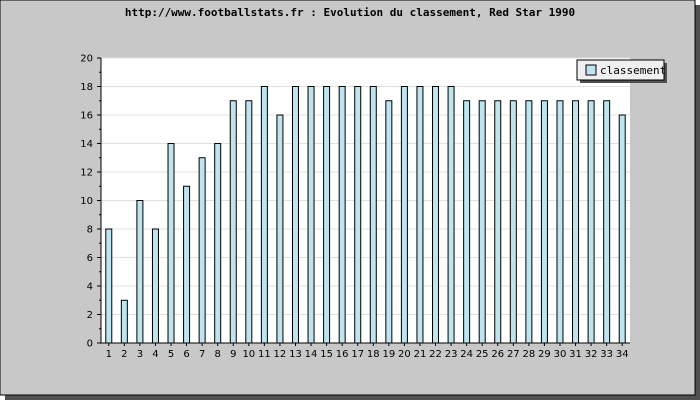  Describe the element at coordinates (404, 354) in the screenshot. I see `x-tick-label: 20` at that location.